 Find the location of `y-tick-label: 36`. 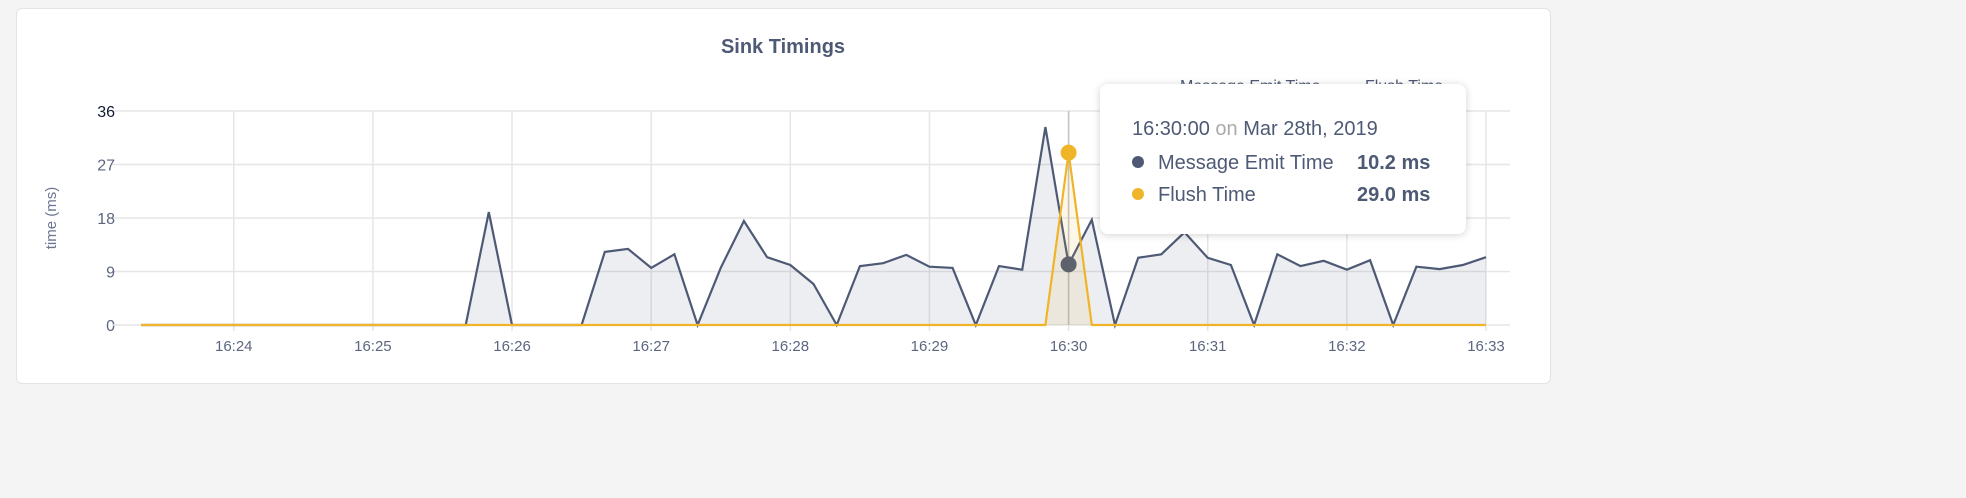

y-tick-label: 36 is located at coordinates (106, 112).